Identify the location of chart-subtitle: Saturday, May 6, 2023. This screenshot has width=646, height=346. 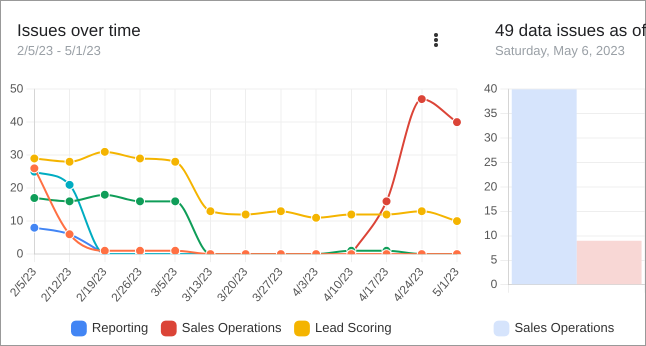
(560, 50).